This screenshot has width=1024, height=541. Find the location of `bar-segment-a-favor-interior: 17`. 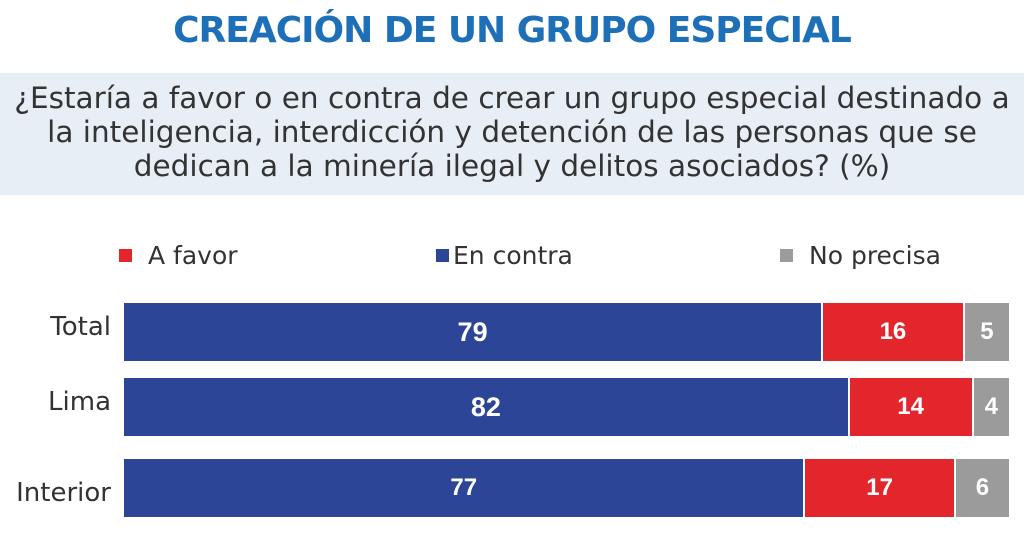

bar-segment-a-favor-interior: 17 is located at coordinates (879, 488).